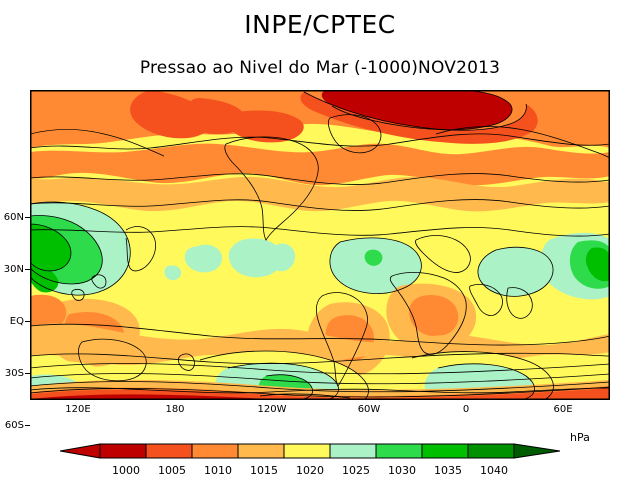 This screenshot has width=640, height=494. I want to click on page-subtitle: Pressao ao Nivel do Mar (-1000)NOV2013, so click(320, 68).